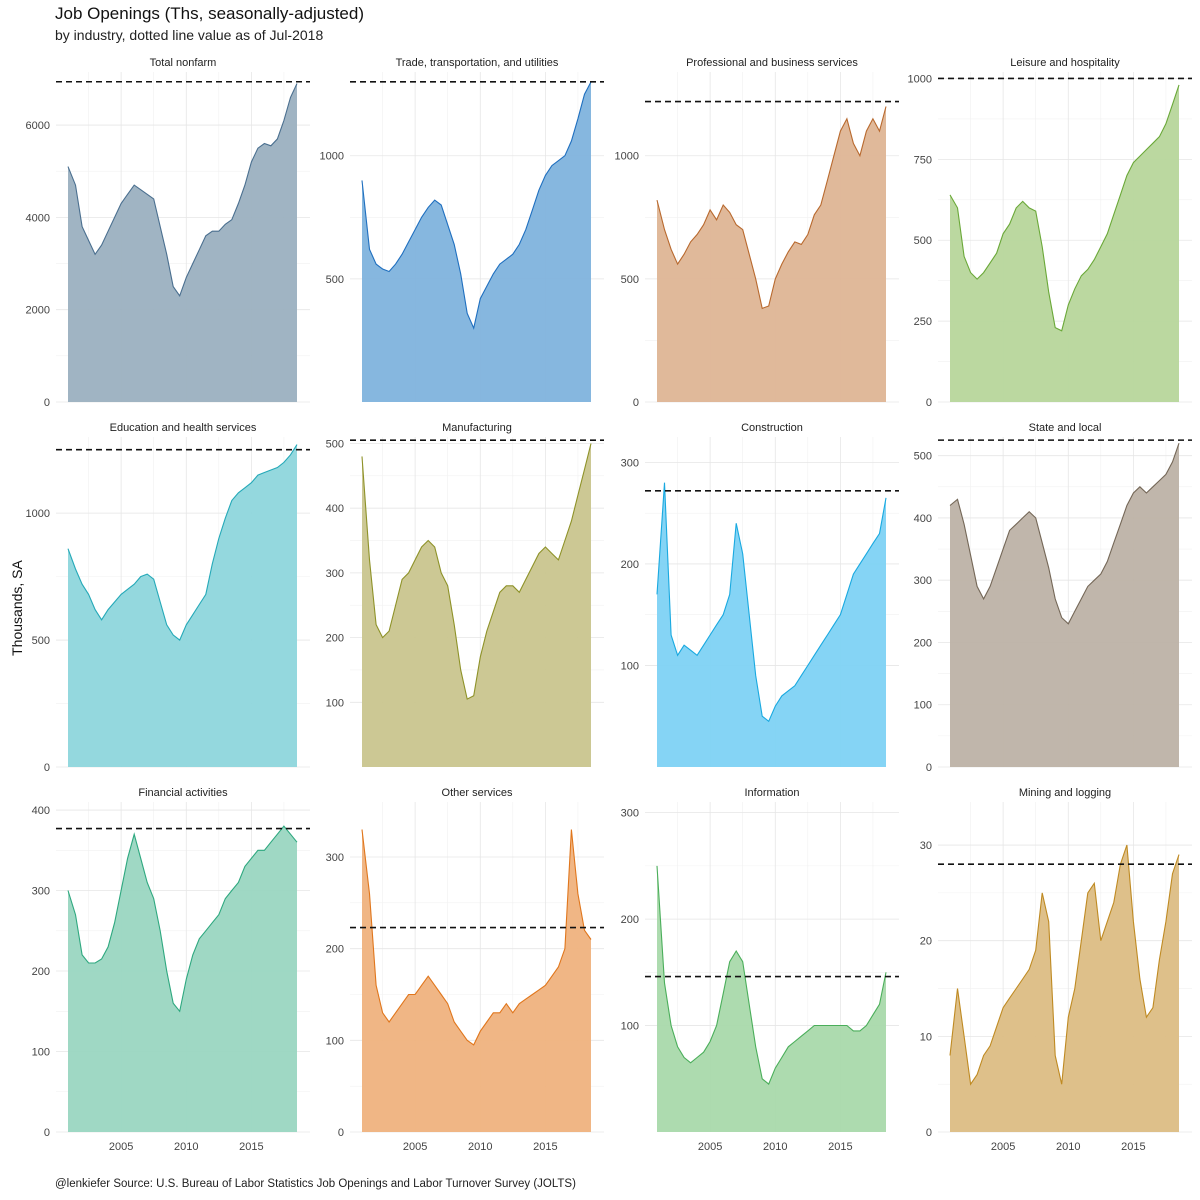 The image size is (1200, 1200). I want to click on panel-information: Information 100 200 300 2005 2010 2015, so click(760, 970).